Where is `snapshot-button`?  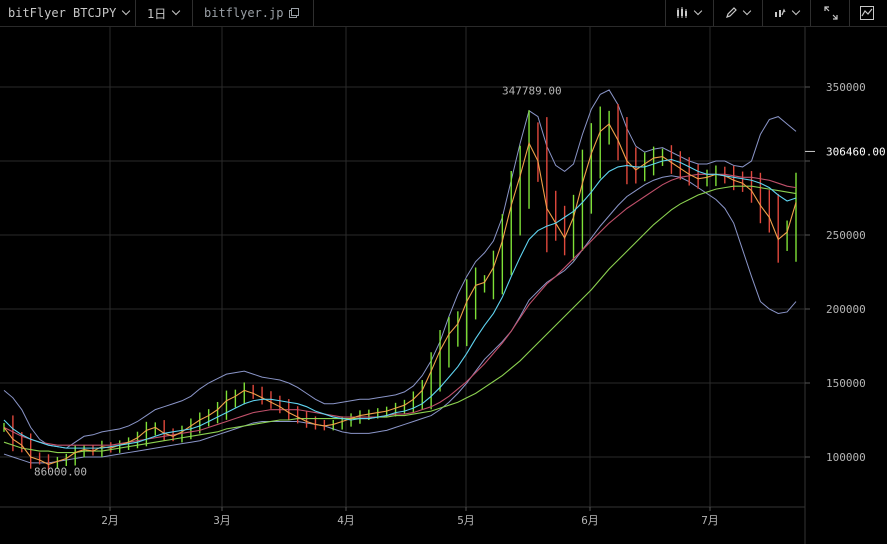 snapshot-button is located at coordinates (867, 13).